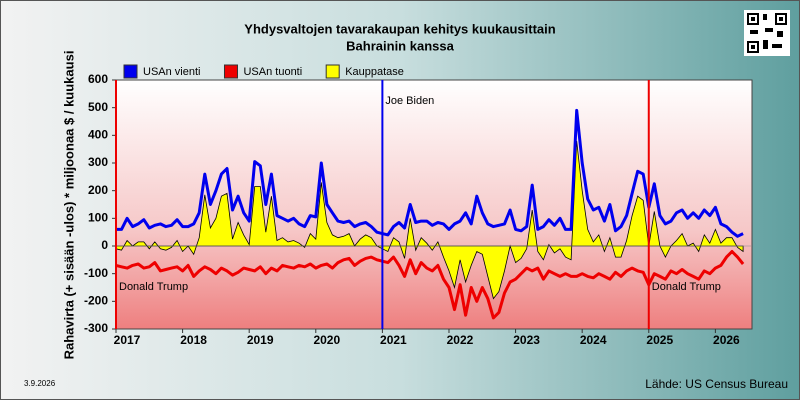  I want to click on chart-subtitle: Bahrainin kanssa, so click(400, 45).